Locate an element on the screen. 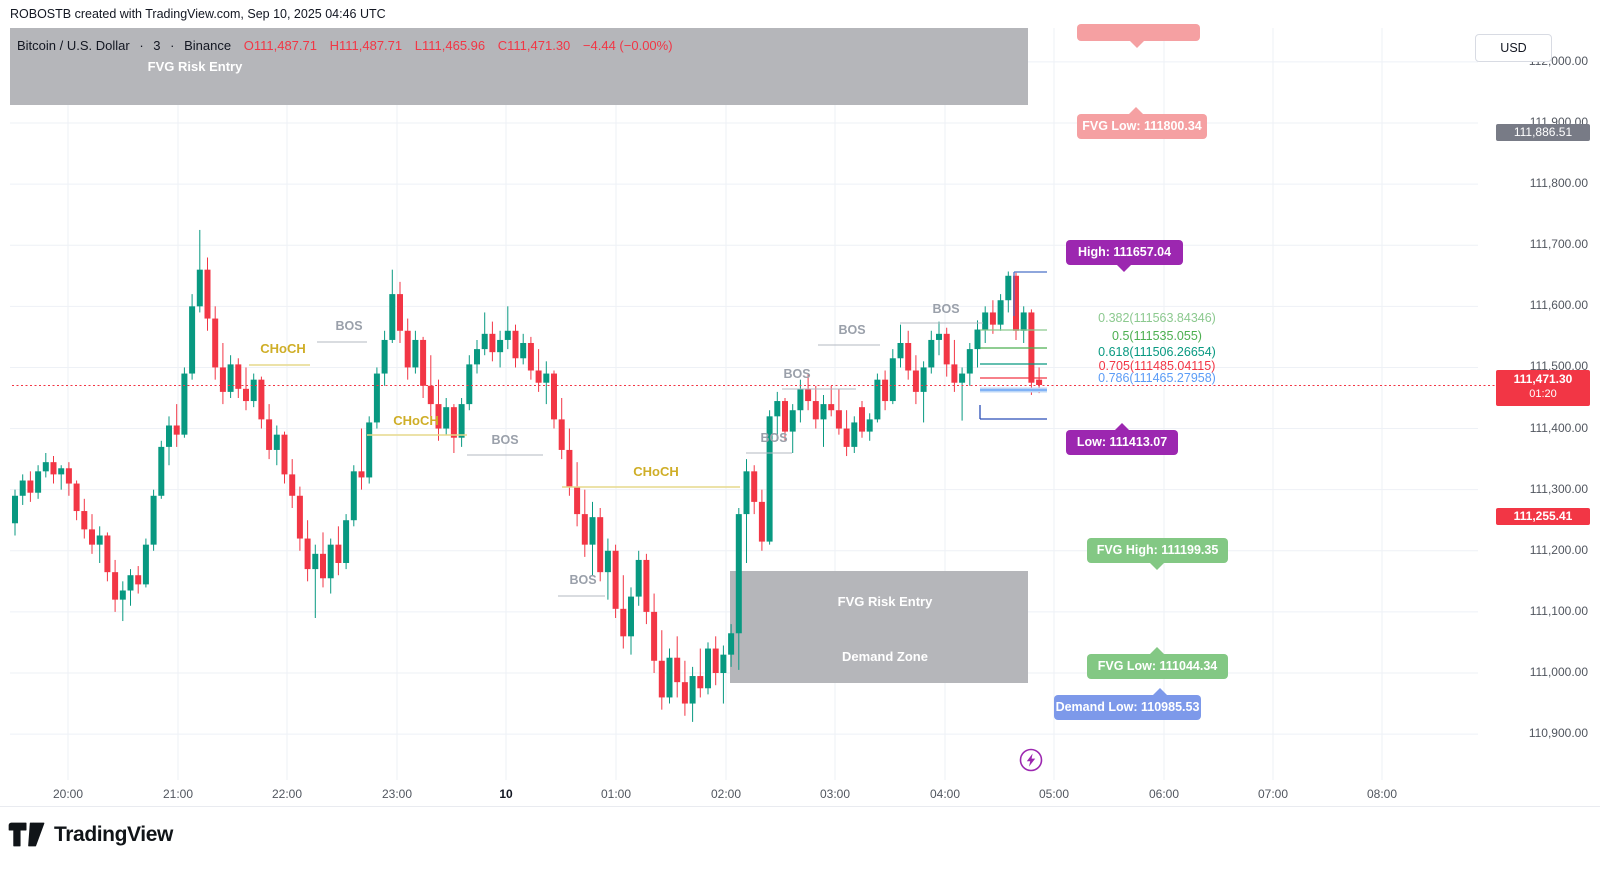 The width and height of the screenshot is (1600, 871). time-axis-label: 23:00 is located at coordinates (397, 794).